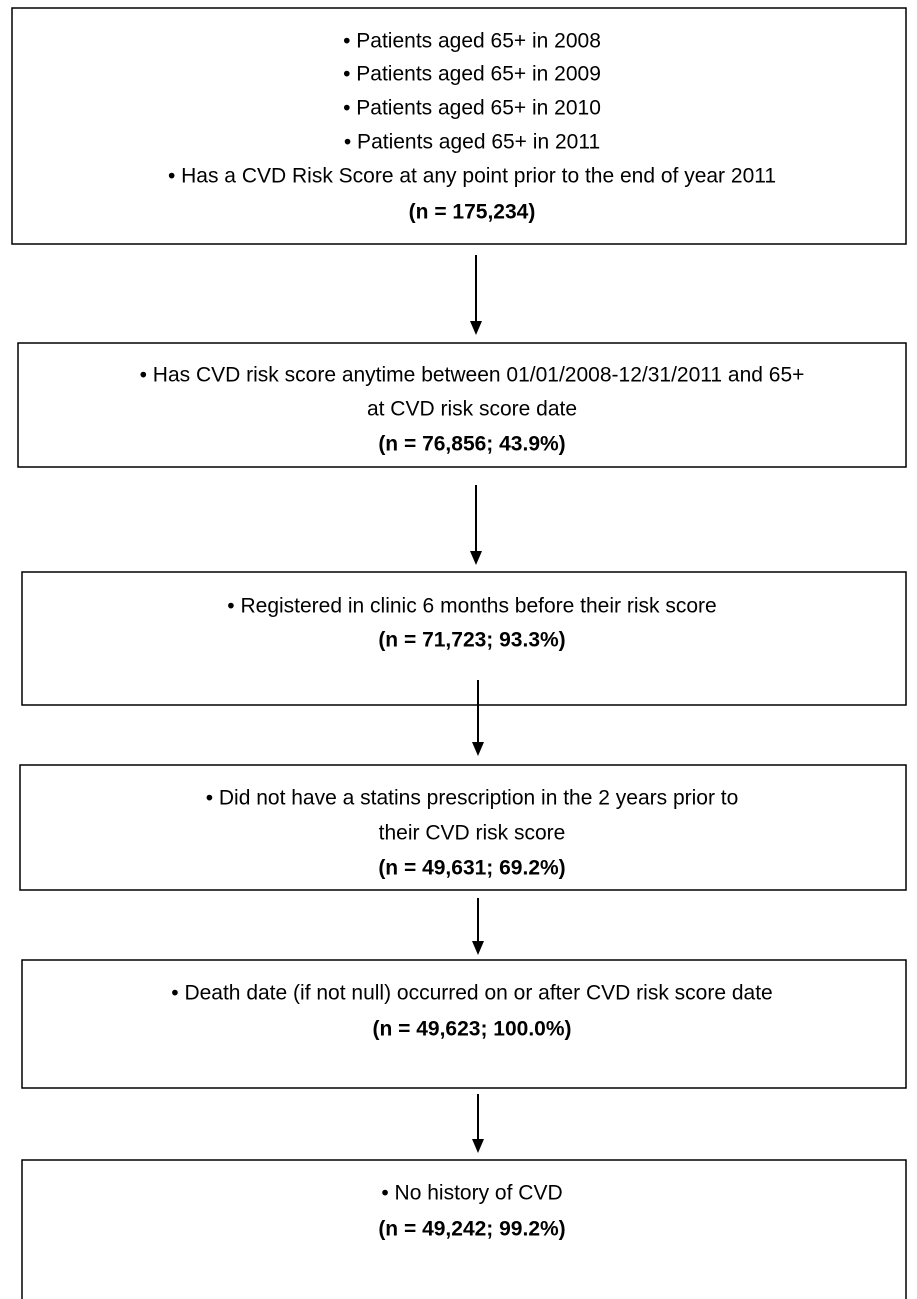 The image size is (917, 1299). I want to click on box-text: • Patients aged 65+ in 2010, so click(472, 108).